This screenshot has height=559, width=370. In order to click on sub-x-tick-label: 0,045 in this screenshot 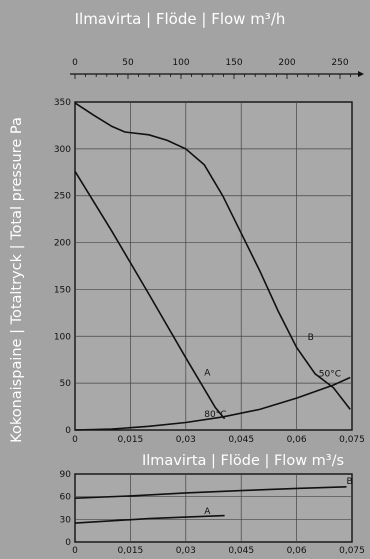, I will do `click(241, 551)`.